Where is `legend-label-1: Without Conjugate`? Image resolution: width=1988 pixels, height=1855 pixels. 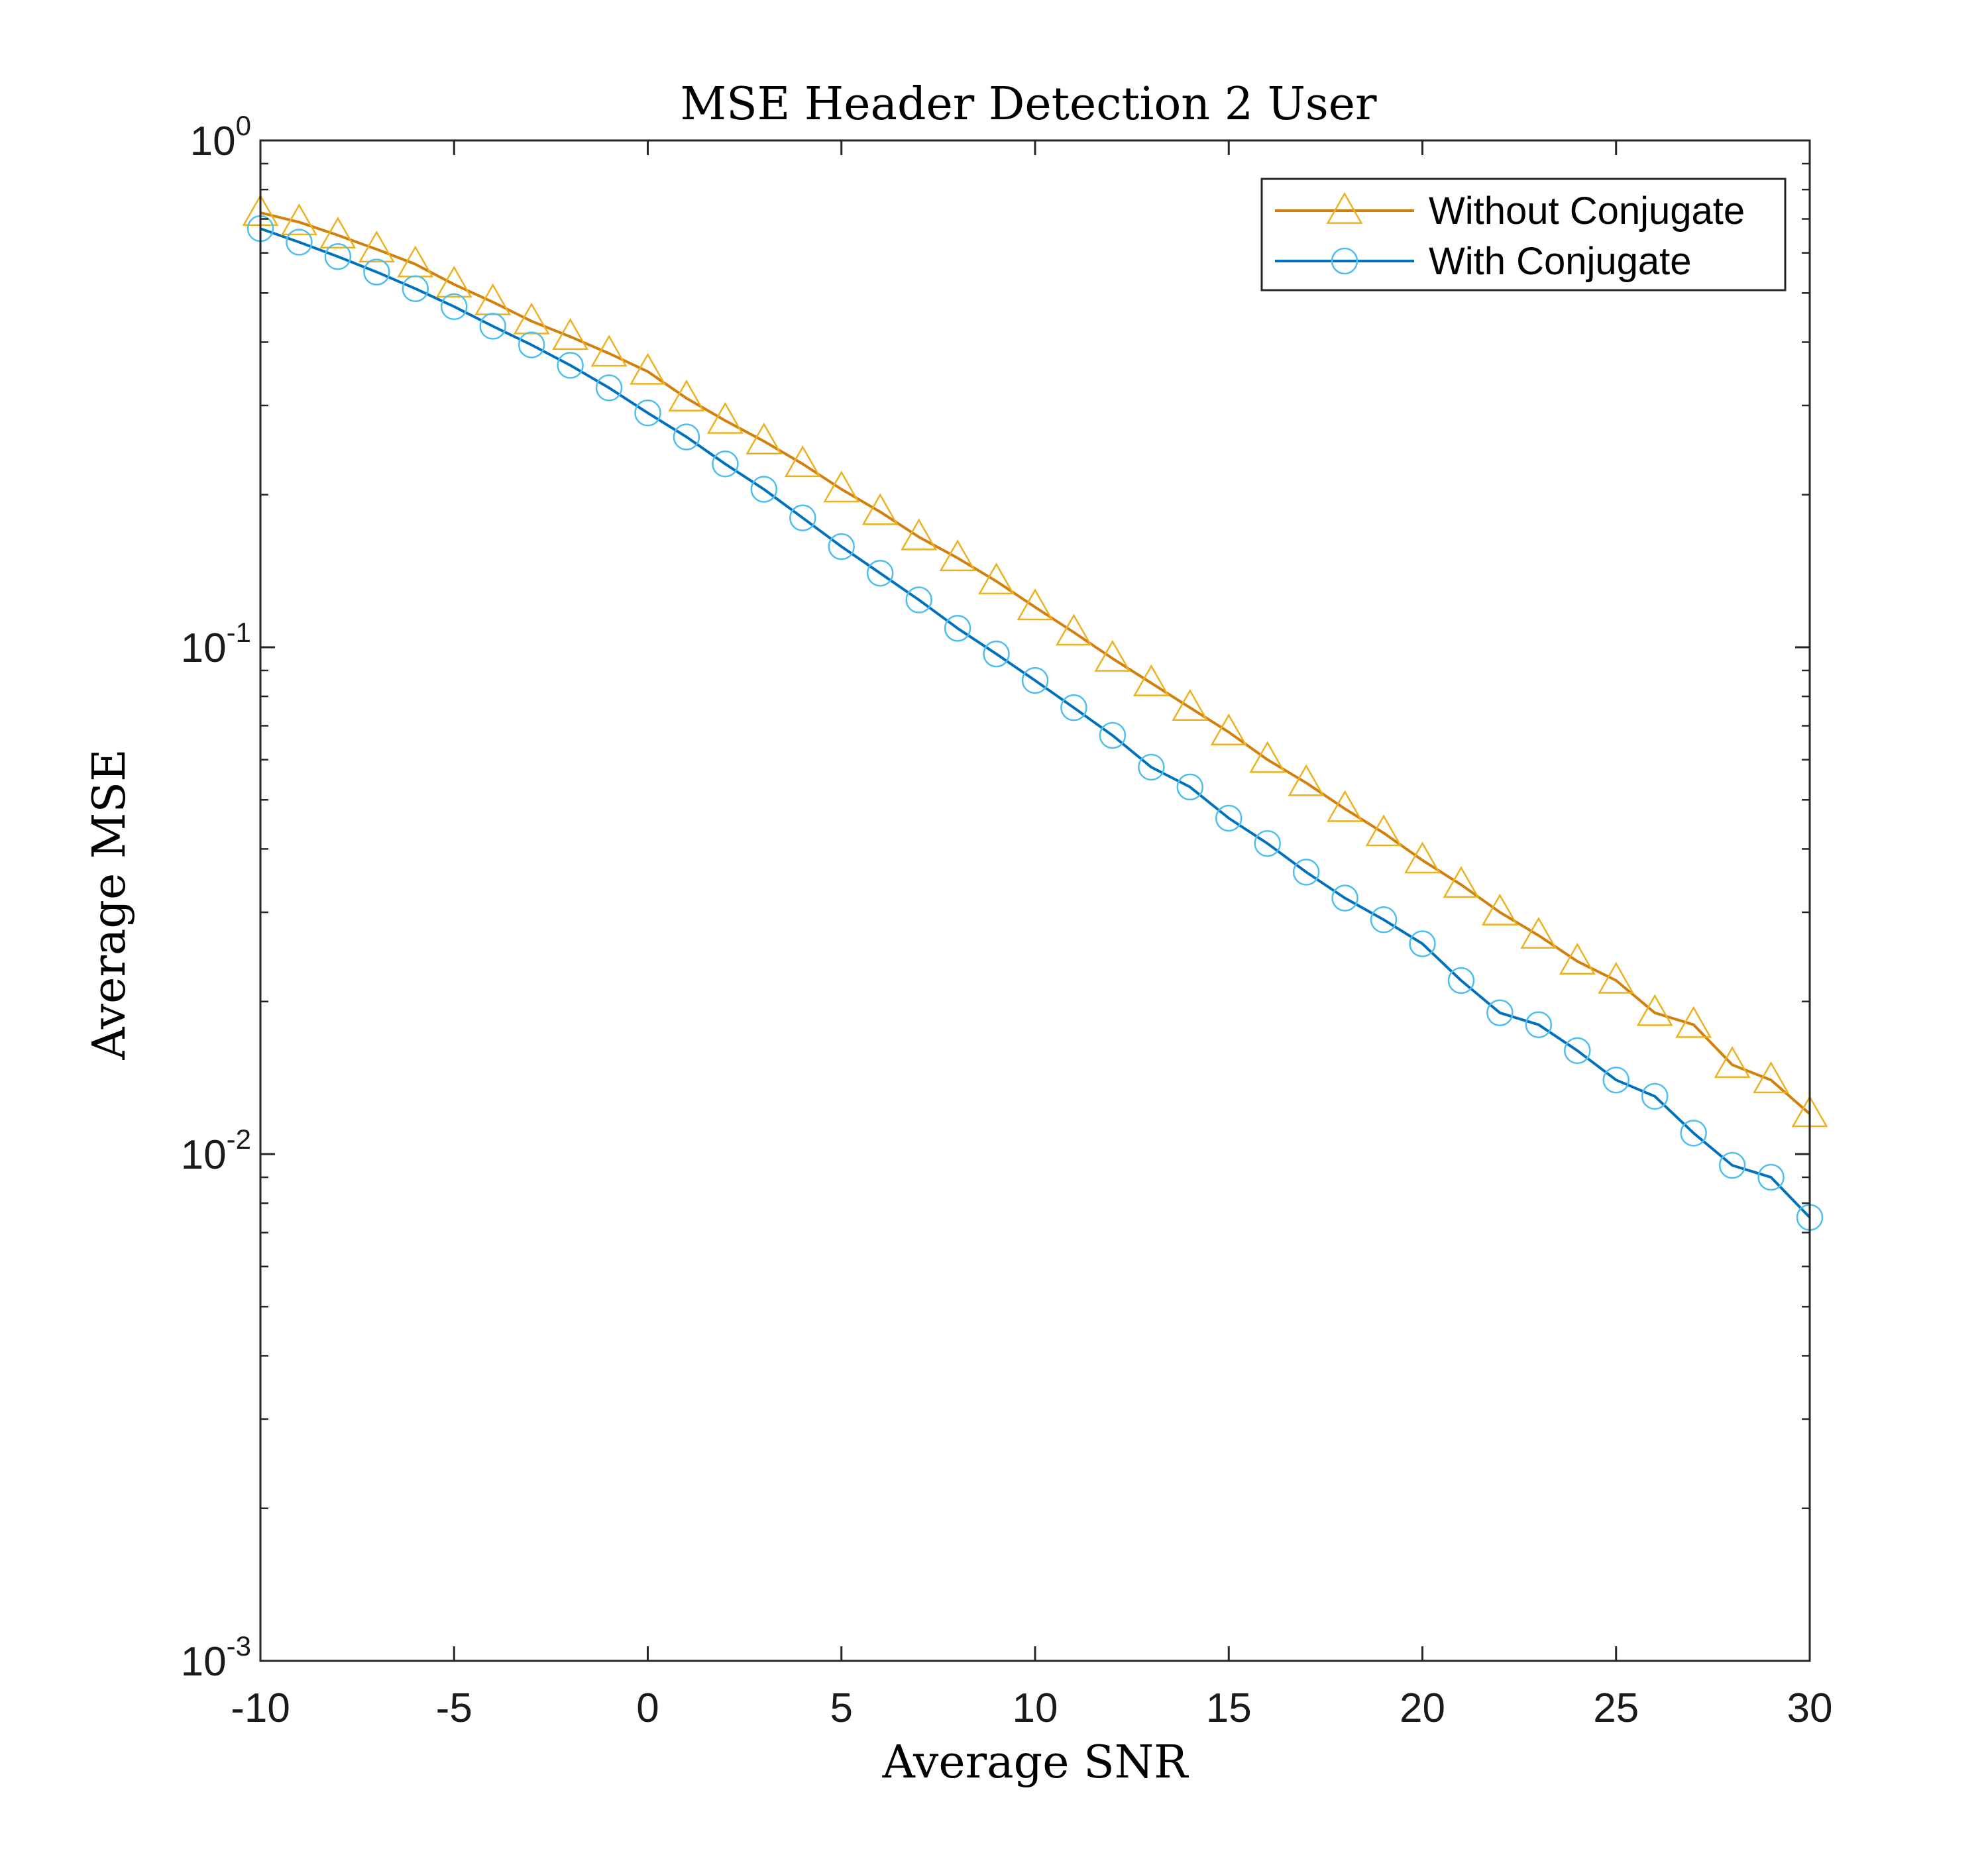 legend-label-1: Without Conjugate is located at coordinates (1587, 211).